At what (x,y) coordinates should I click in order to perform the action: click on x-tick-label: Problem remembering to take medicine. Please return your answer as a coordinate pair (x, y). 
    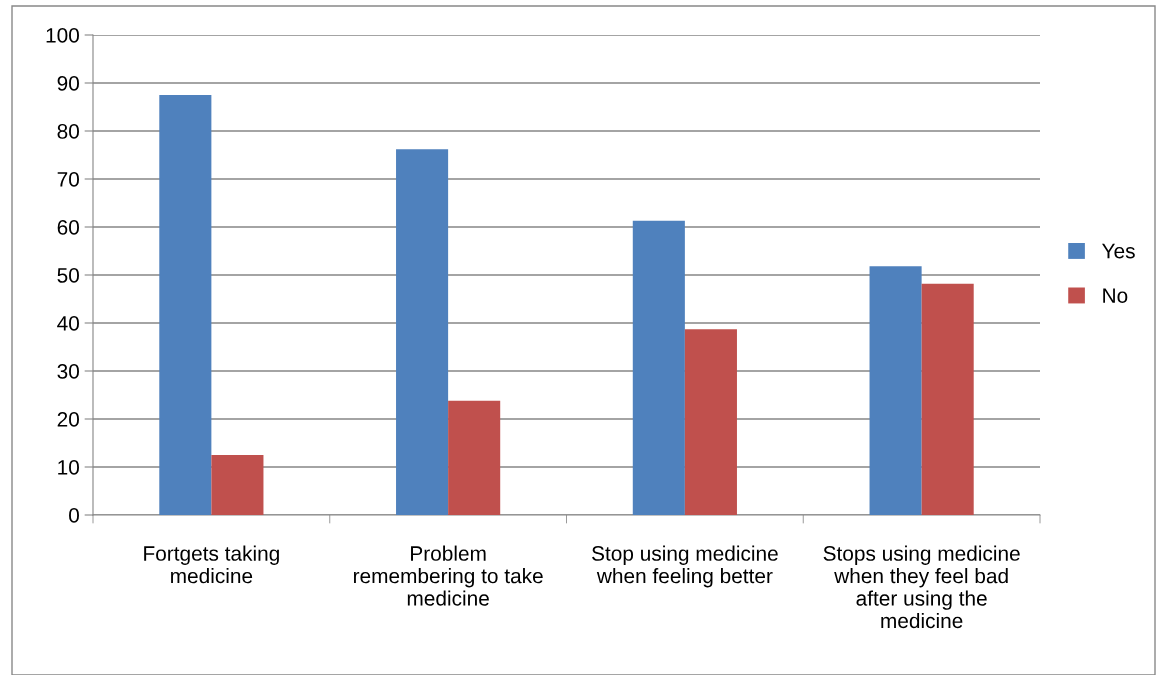
    Looking at the image, I should click on (448, 575).